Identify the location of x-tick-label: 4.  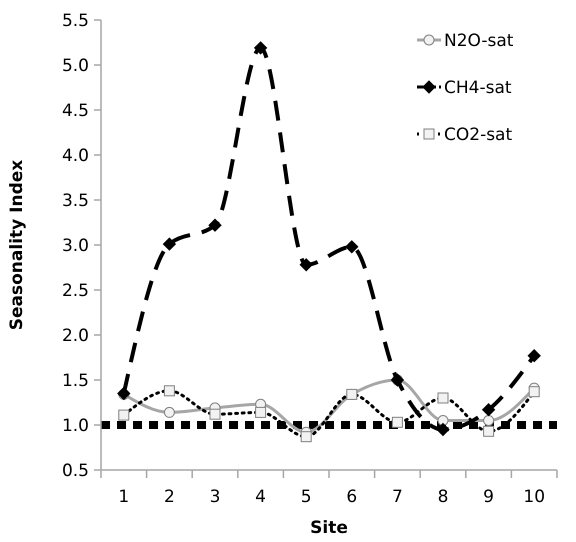
(260, 497).